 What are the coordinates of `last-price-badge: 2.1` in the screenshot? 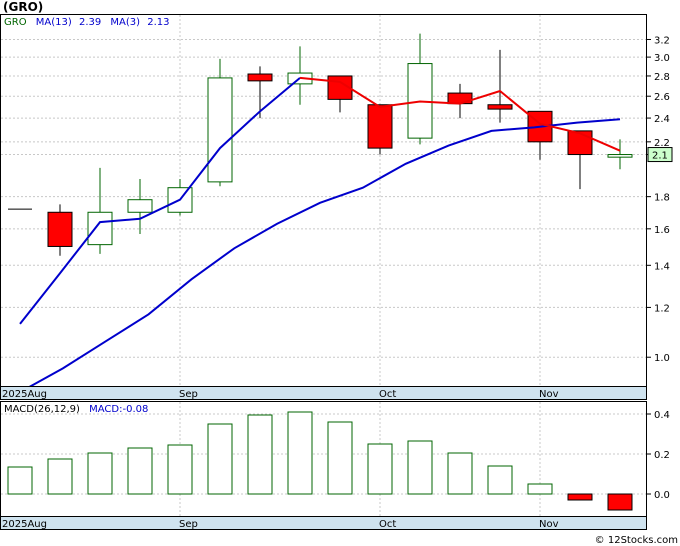 It's located at (660, 155).